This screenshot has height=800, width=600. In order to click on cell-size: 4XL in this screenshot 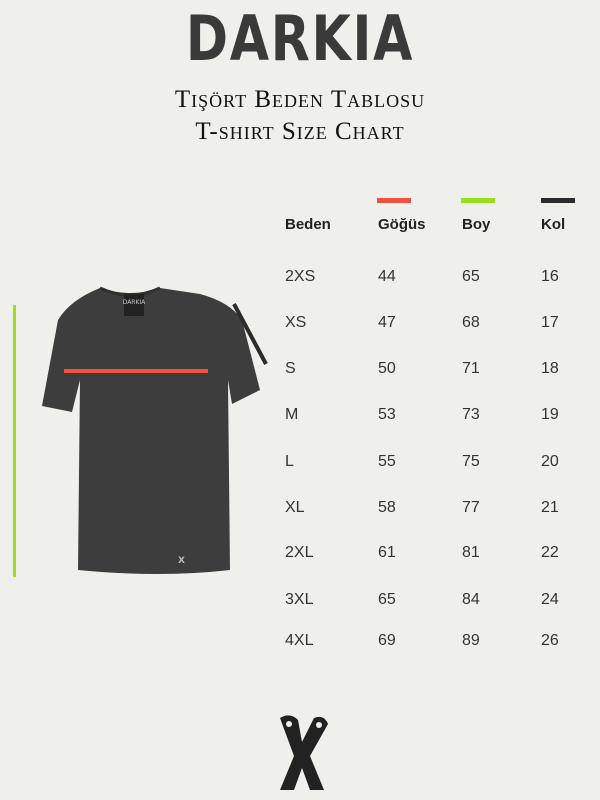, I will do `click(299, 640)`.